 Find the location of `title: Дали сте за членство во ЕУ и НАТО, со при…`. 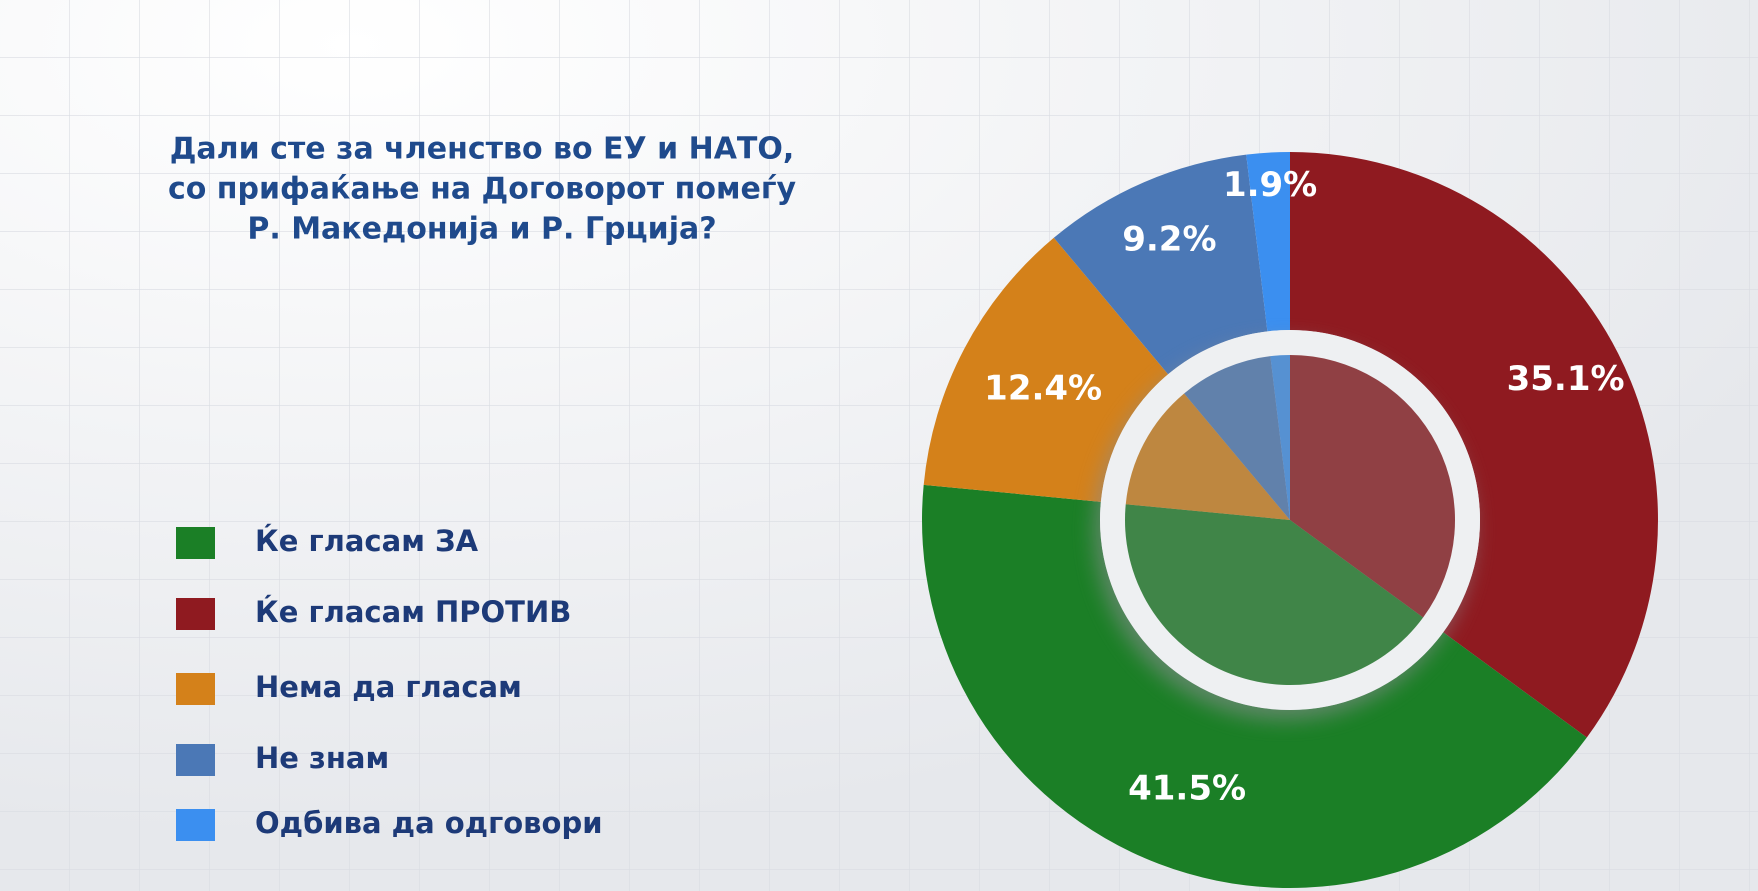

title: Дали сте за членство во ЕУ и НАТО, со при… is located at coordinates (482, 189).